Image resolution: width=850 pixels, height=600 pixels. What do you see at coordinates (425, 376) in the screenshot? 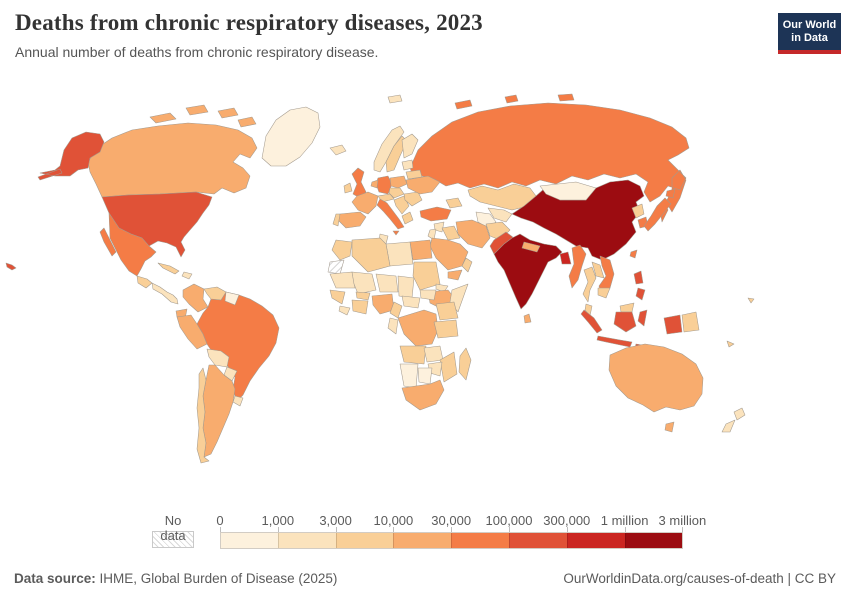
I see `country-botswana` at bounding box center [425, 376].